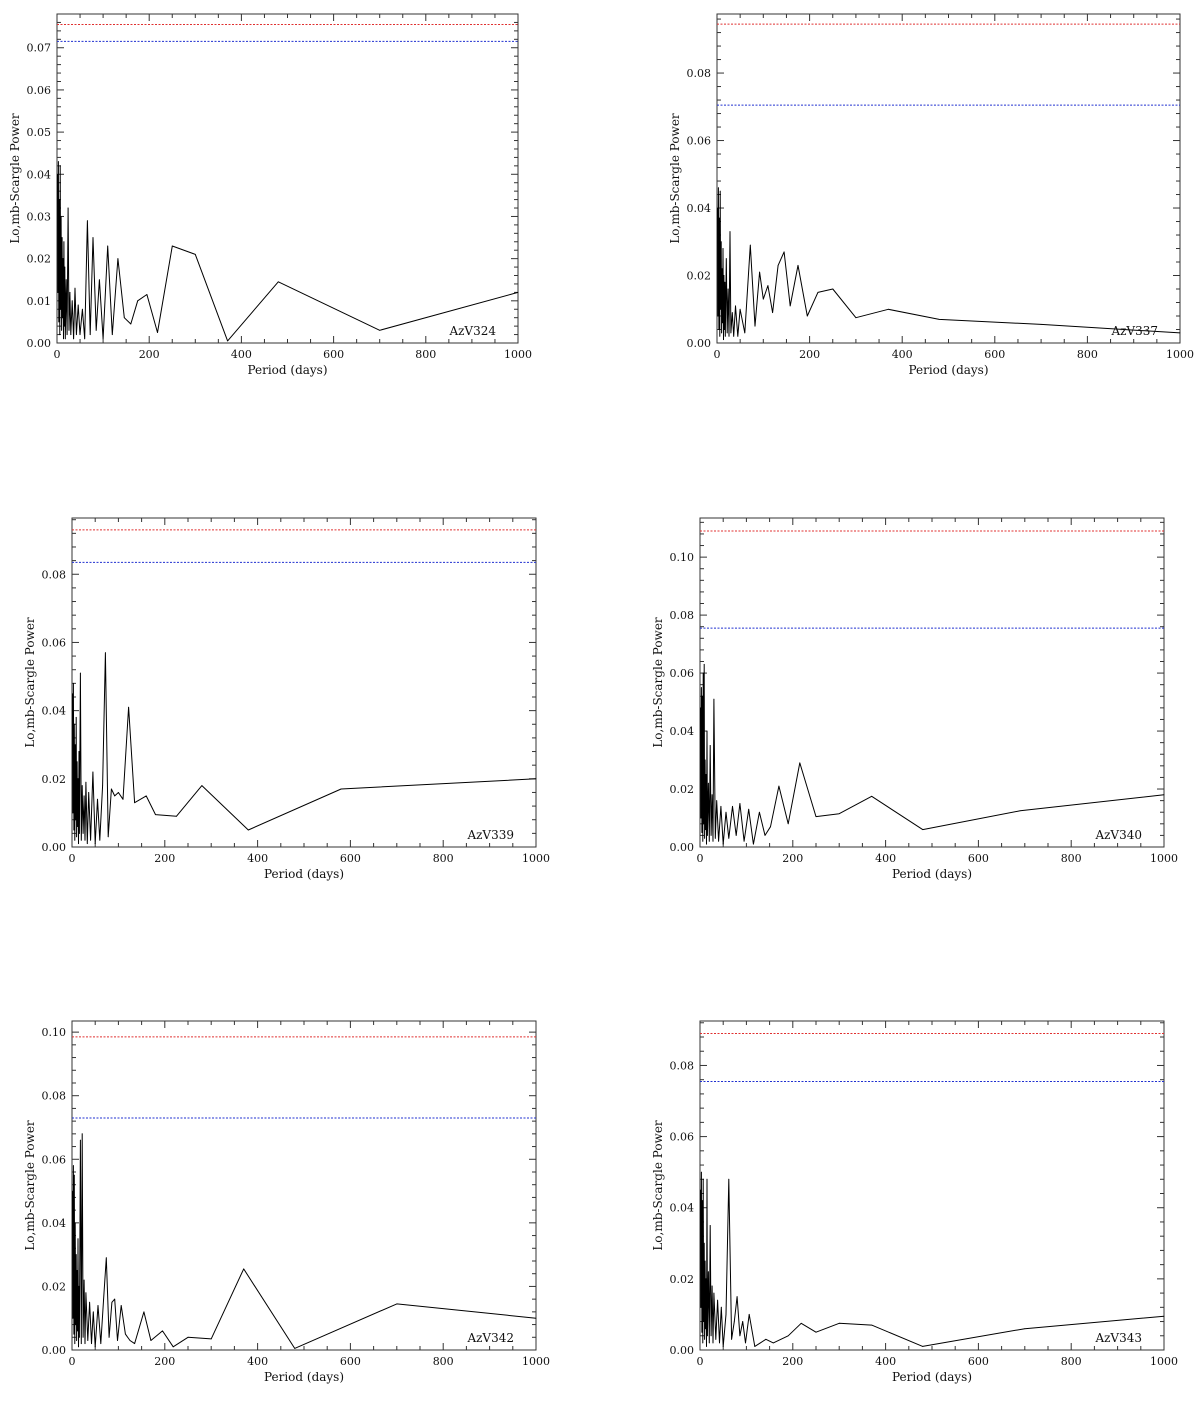 The height and width of the screenshot is (1407, 1200). I want to click on y-tick-label: 0.00, so click(682, 847).